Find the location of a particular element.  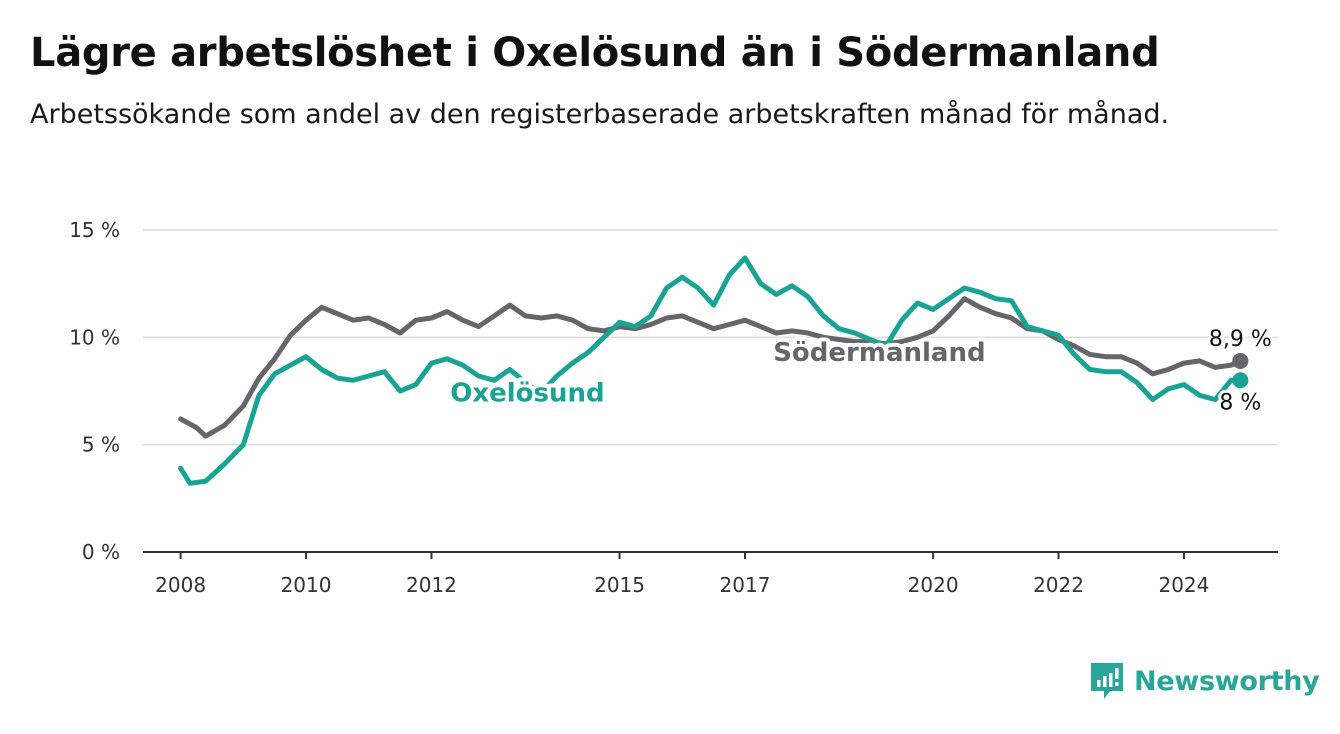

y-tick-label: 10 % is located at coordinates (94, 337).